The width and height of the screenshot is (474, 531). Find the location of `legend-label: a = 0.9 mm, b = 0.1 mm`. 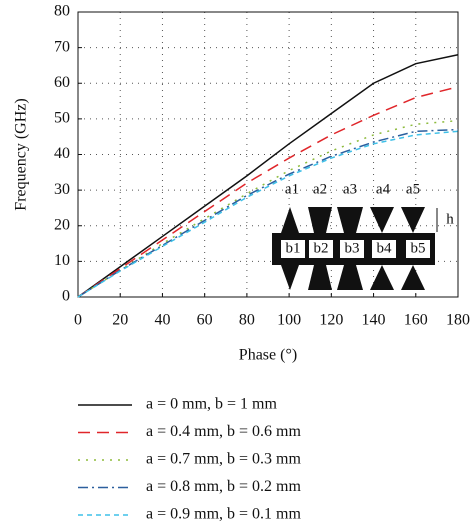

legend-label: a = 0.9 mm, b = 0.1 mm is located at coordinates (223, 514).